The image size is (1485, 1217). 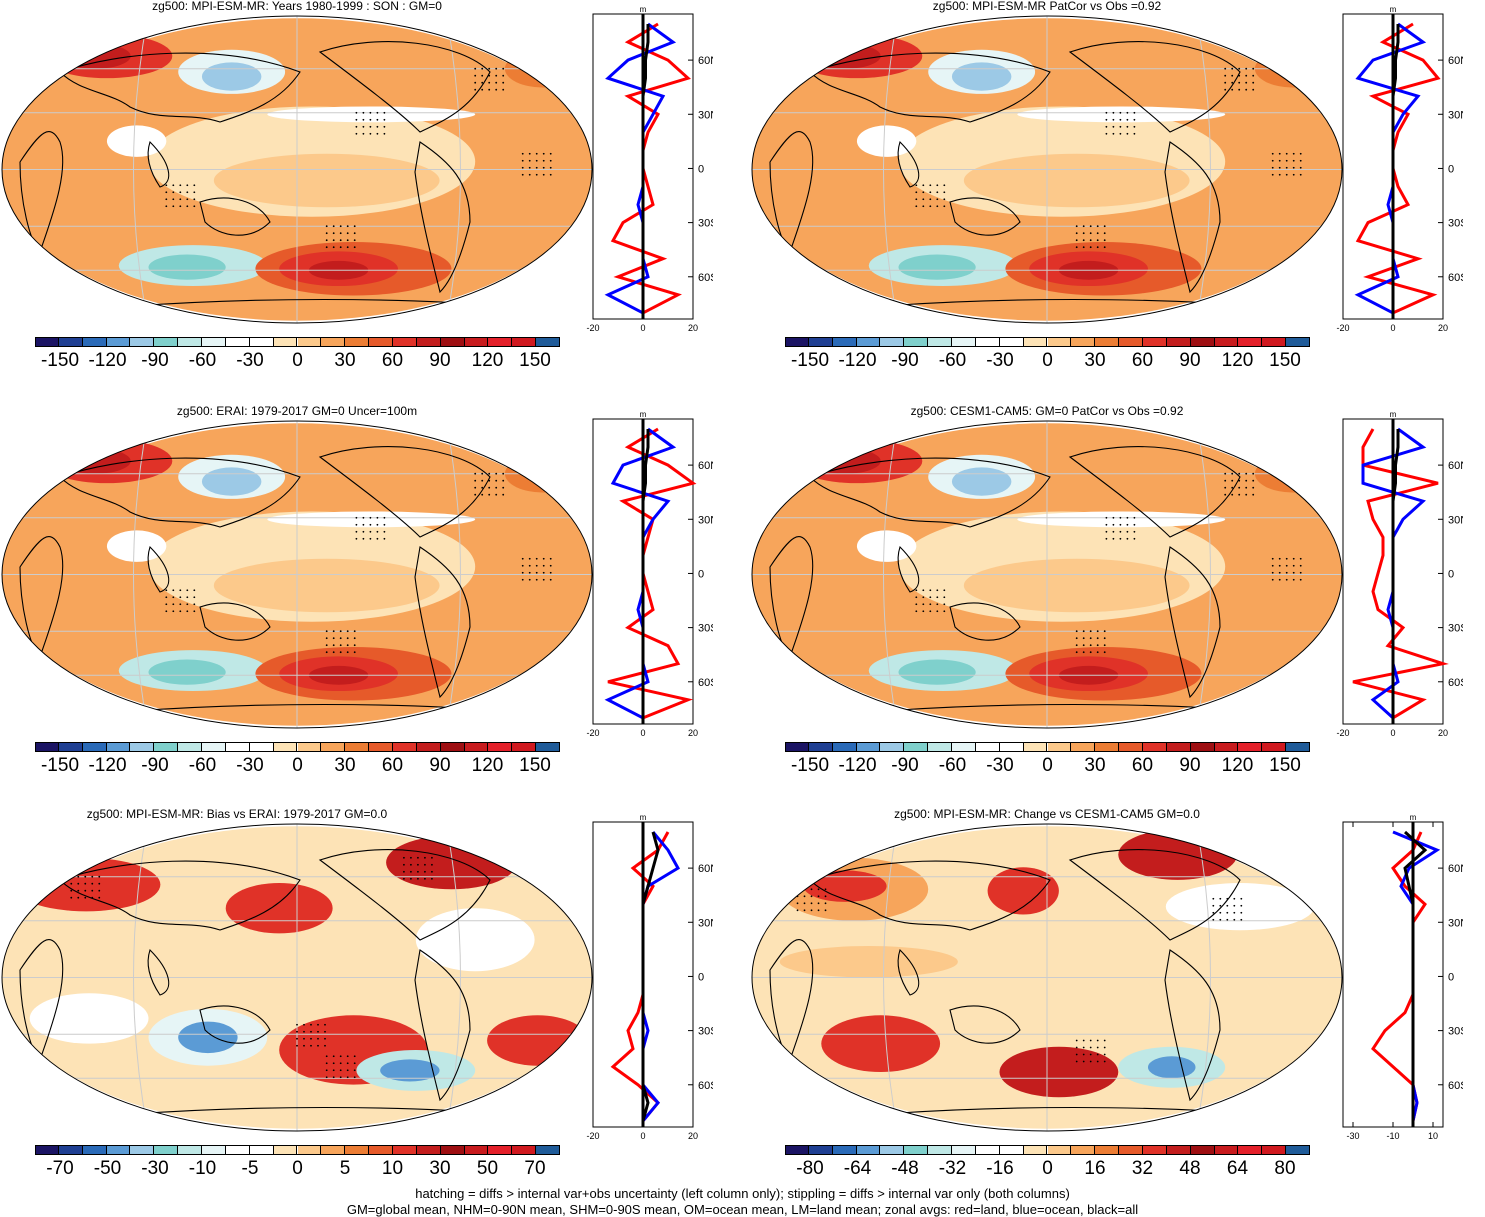 I want to click on map-field, so click(x=297, y=977).